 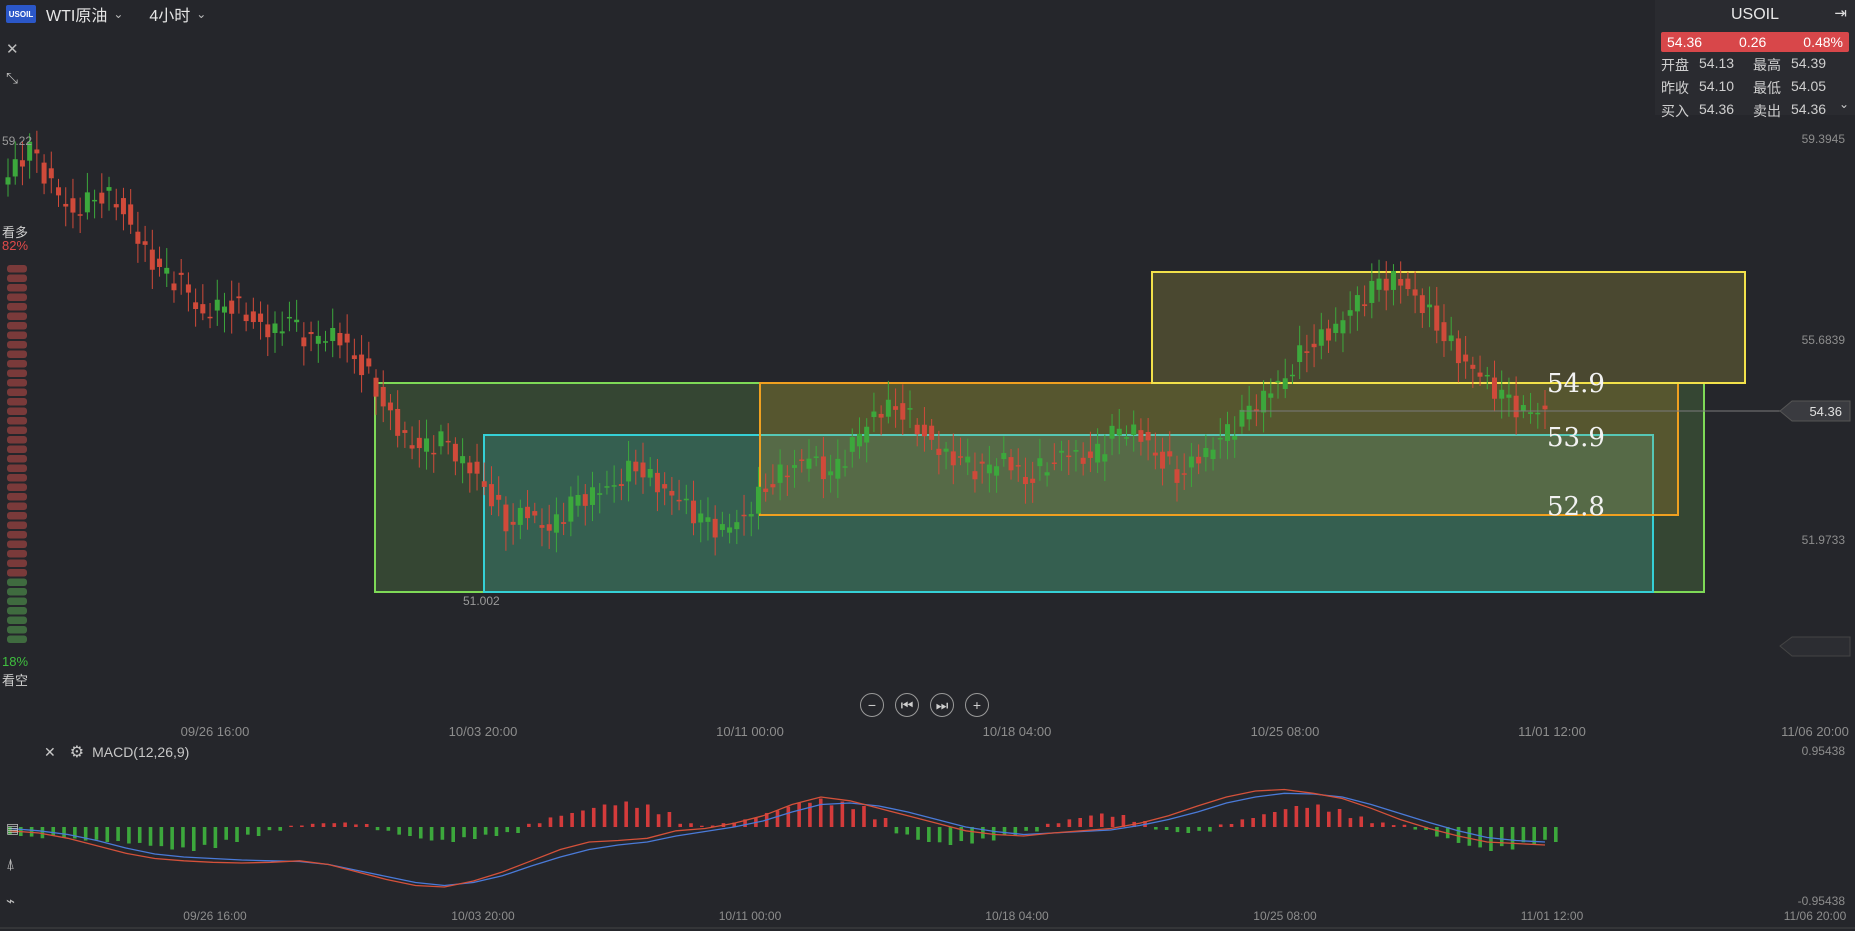 I want to click on row-open-high: 开盘 54.13 最高 54.39, so click(x=1755, y=65).